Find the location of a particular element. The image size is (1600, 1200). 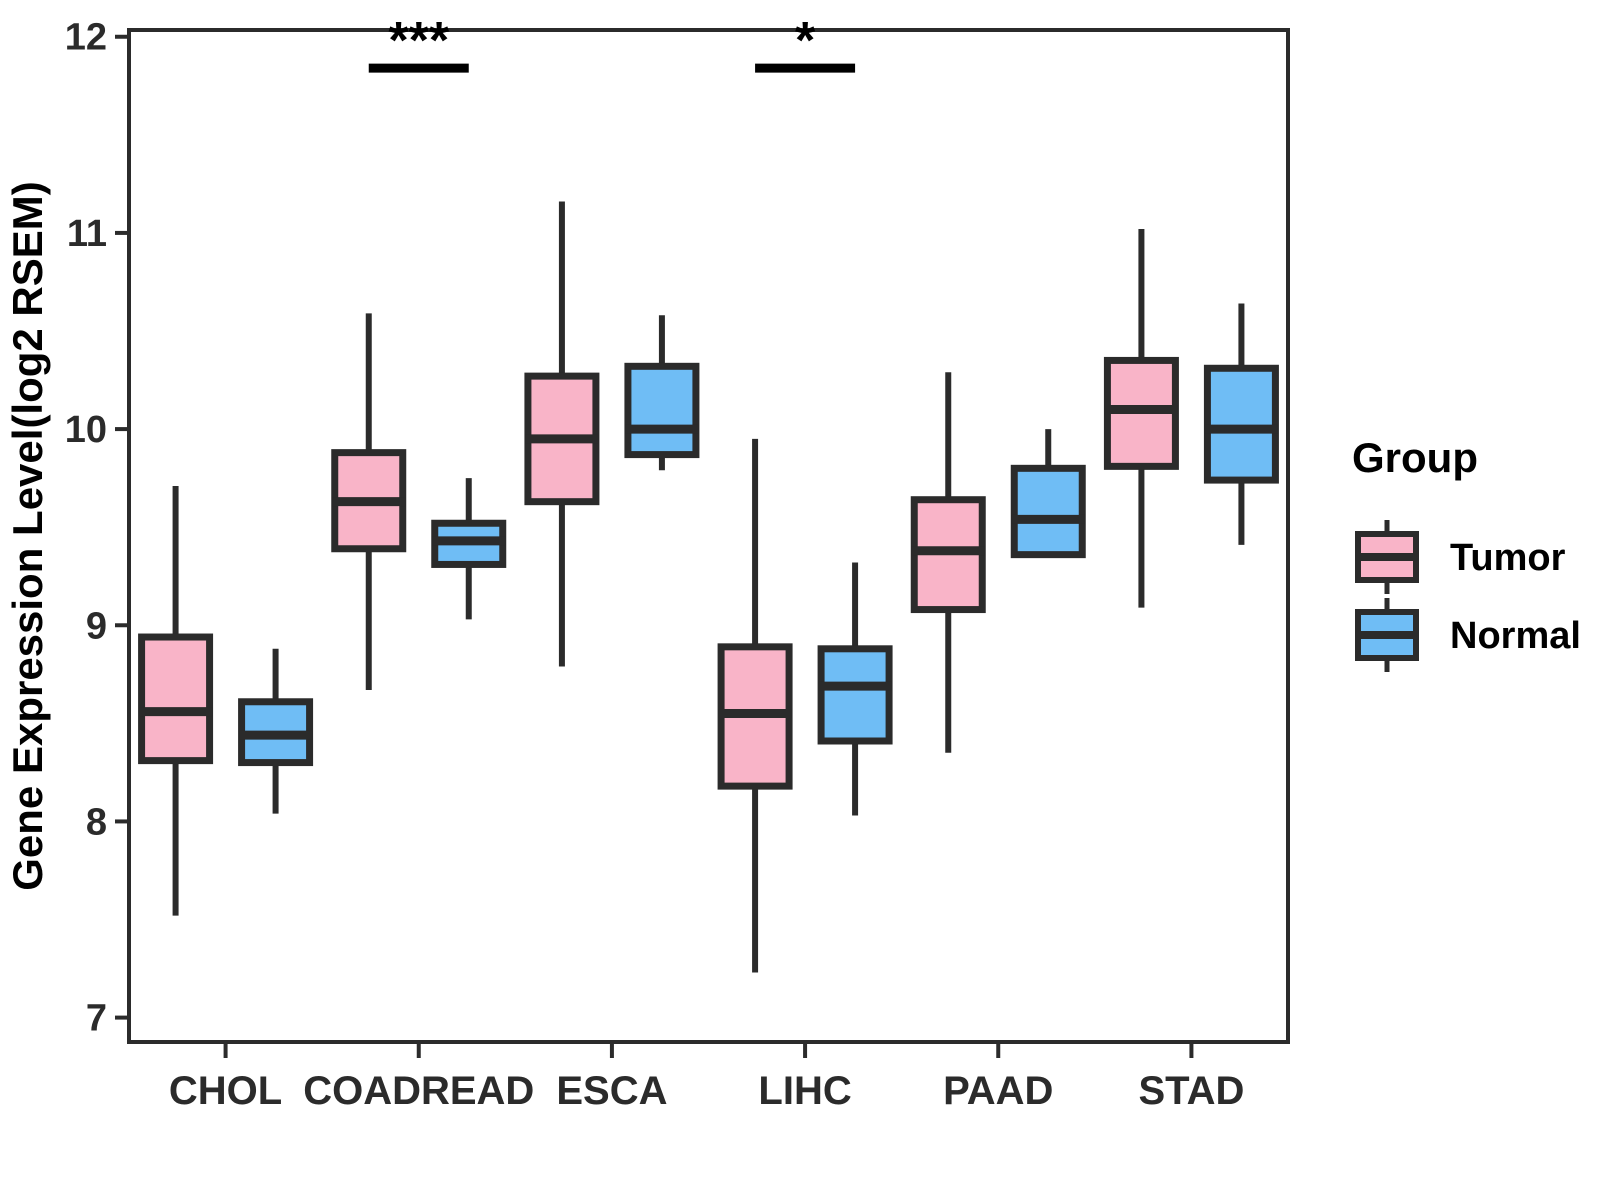

box-tumor-esca is located at coordinates (562, 434).